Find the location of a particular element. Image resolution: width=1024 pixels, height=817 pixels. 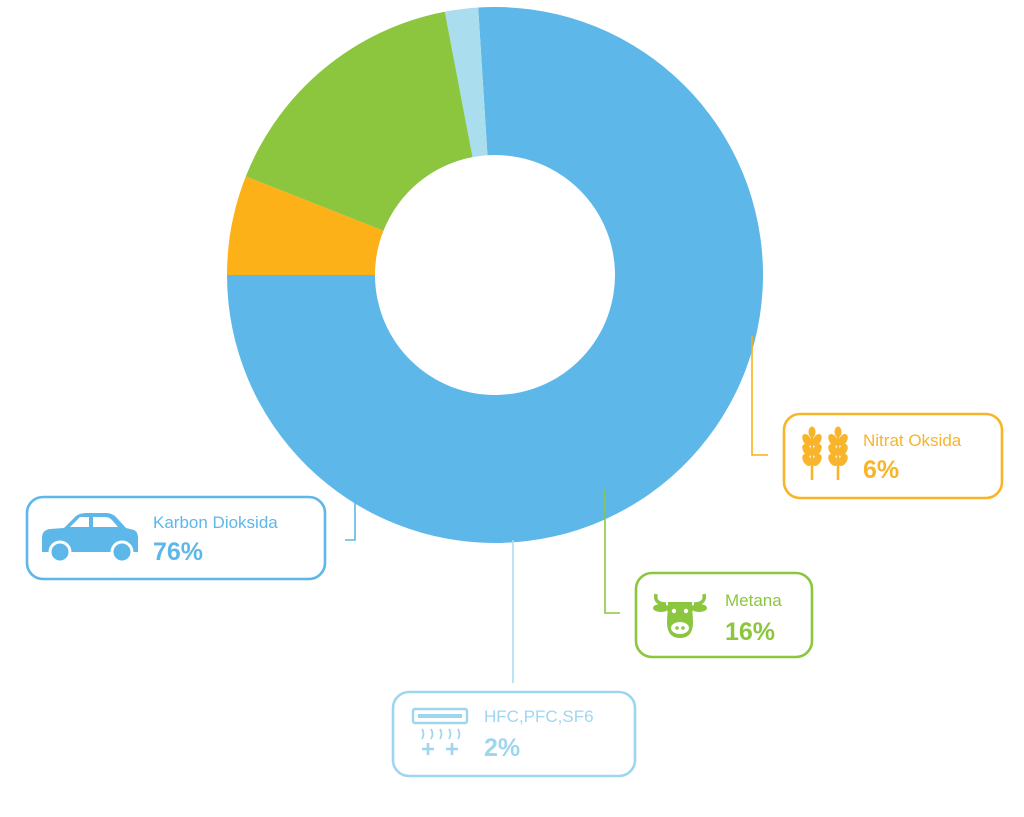

callout-metana: Metana 16% is located at coordinates (709, 574).